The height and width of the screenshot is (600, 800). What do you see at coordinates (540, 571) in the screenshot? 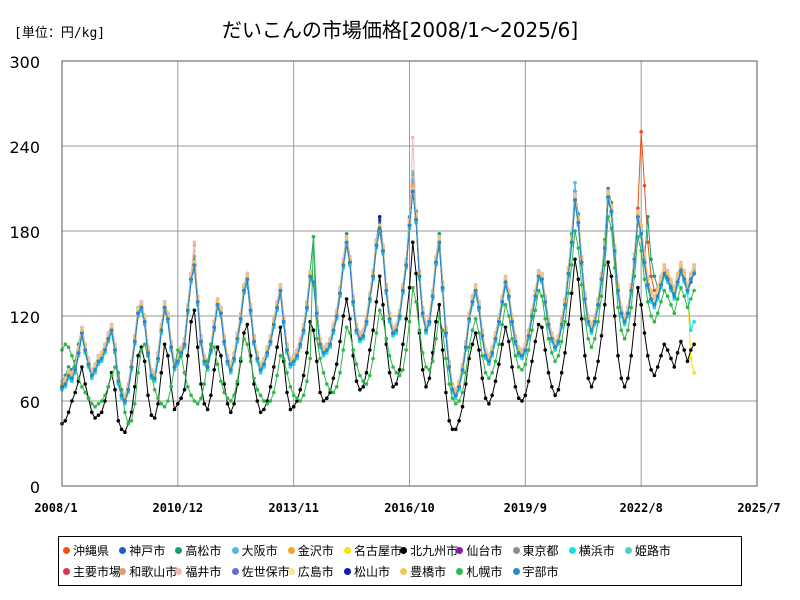
I see `legend-item: 宇部市` at bounding box center [540, 571].